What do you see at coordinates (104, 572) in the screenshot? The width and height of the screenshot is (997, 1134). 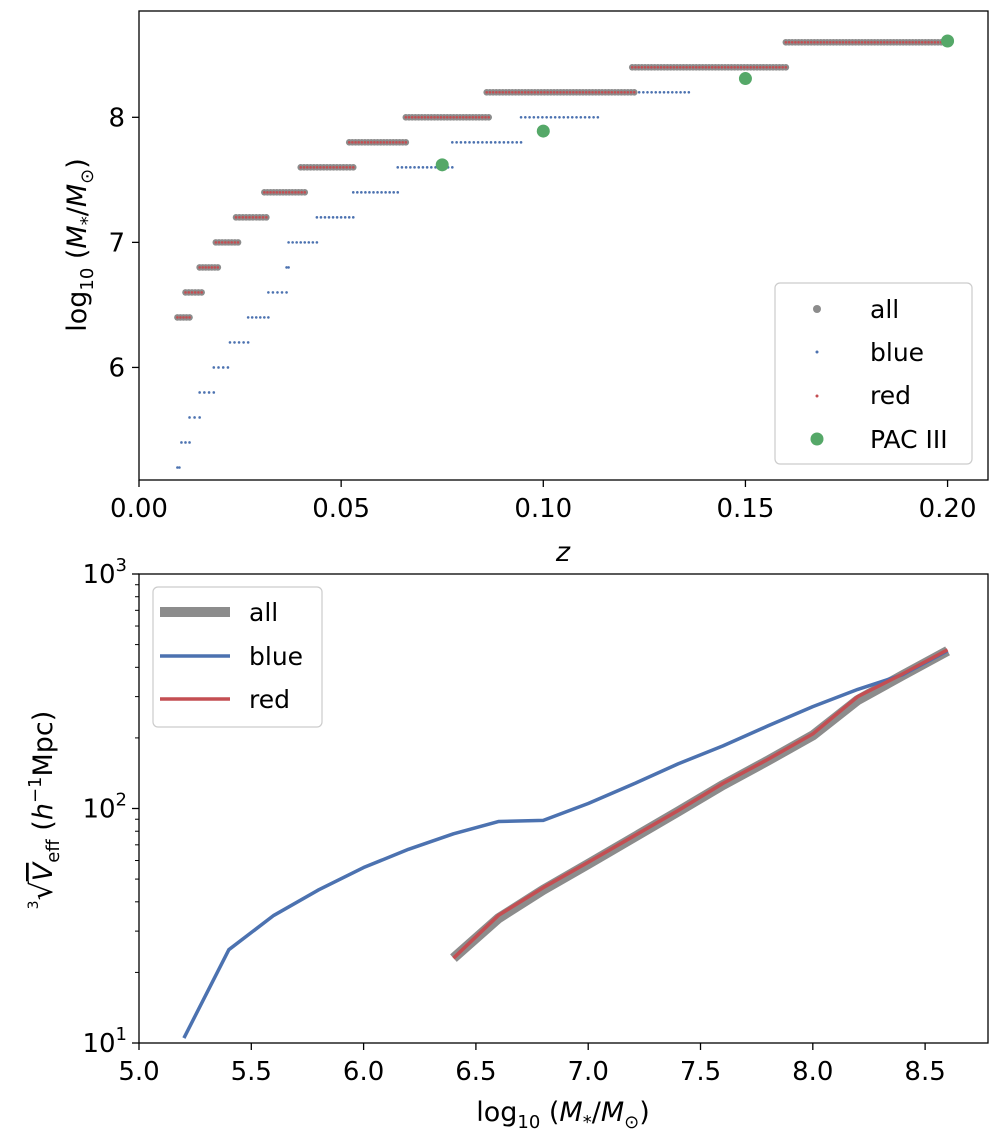 I see `bottom-y-tick-label: 103` at bounding box center [104, 572].